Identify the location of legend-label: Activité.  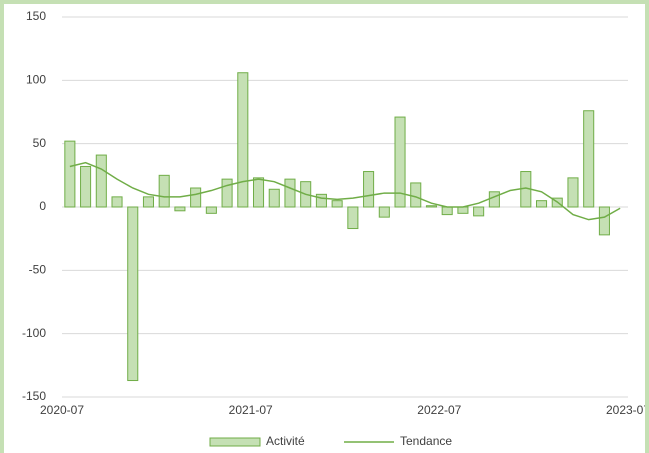
(285, 441).